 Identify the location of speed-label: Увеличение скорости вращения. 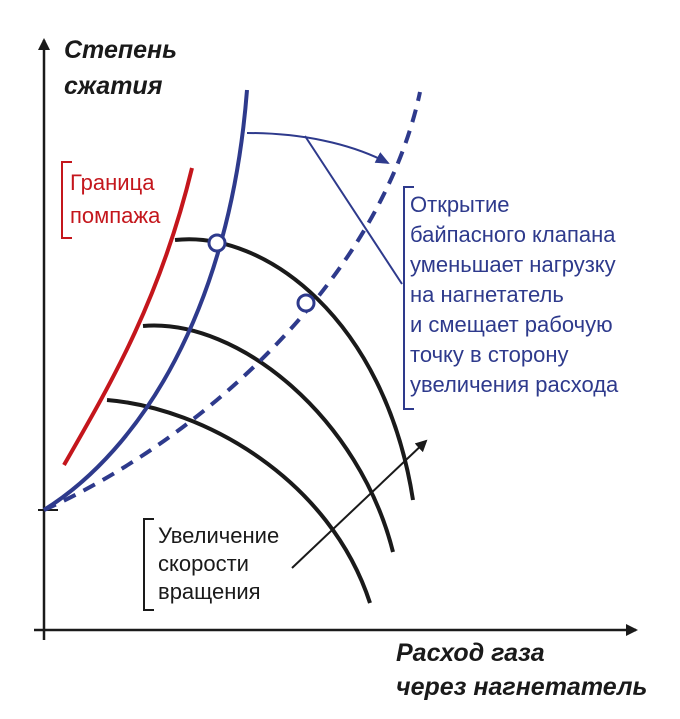
(221, 563).